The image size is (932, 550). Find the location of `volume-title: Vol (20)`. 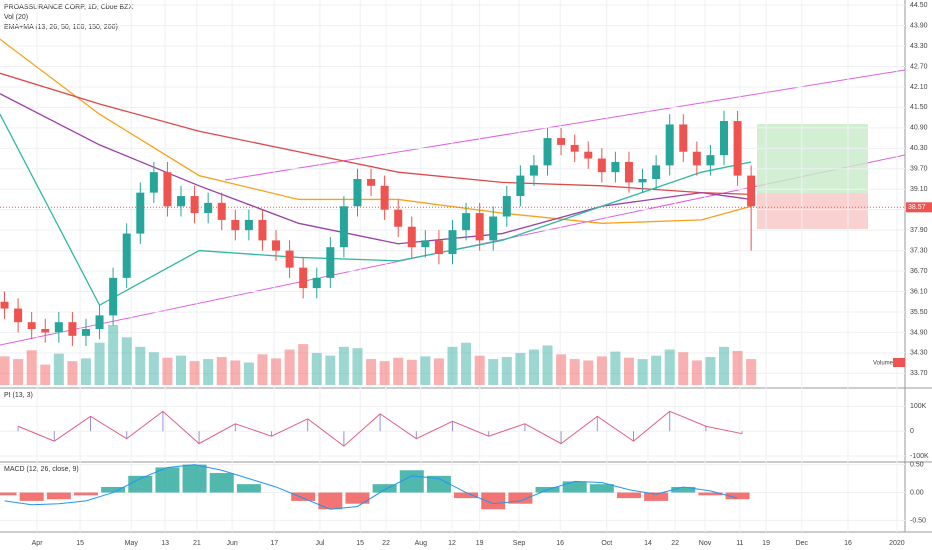

volume-title: Vol (20) is located at coordinates (16, 17).